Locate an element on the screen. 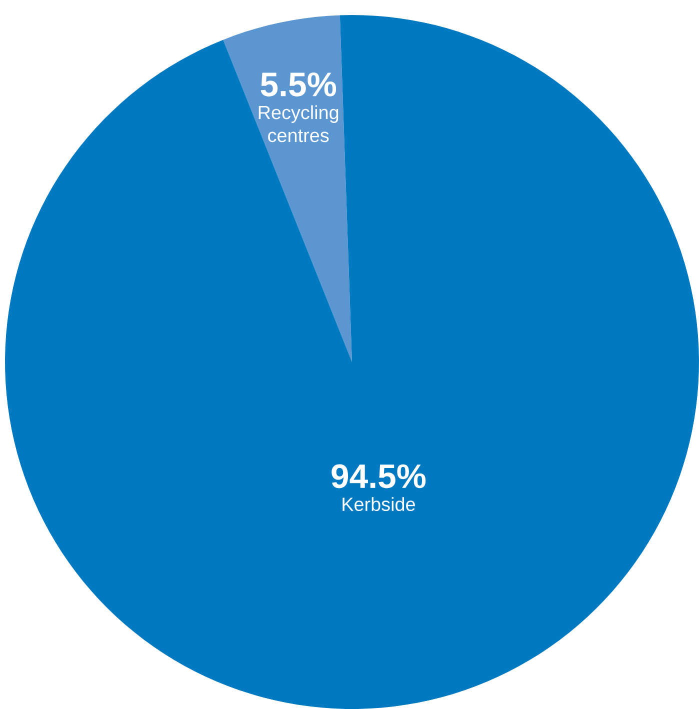 Image resolution: width=699 pixels, height=709 pixels. slice-label: Kerbside is located at coordinates (378, 504).